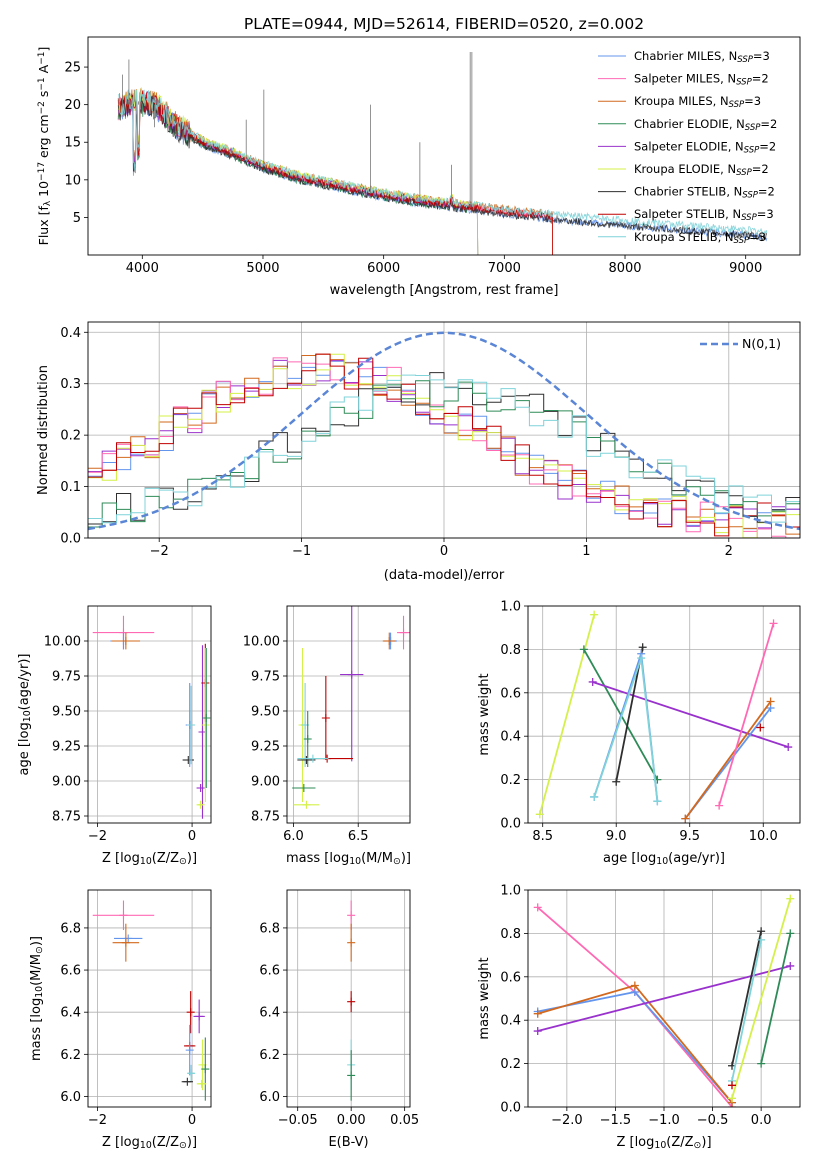 Image resolution: width=819 pixels, height=1170 pixels. What do you see at coordinates (43, 226) in the screenshot?
I see `ylabel-part: Flux [f` at bounding box center [43, 226].